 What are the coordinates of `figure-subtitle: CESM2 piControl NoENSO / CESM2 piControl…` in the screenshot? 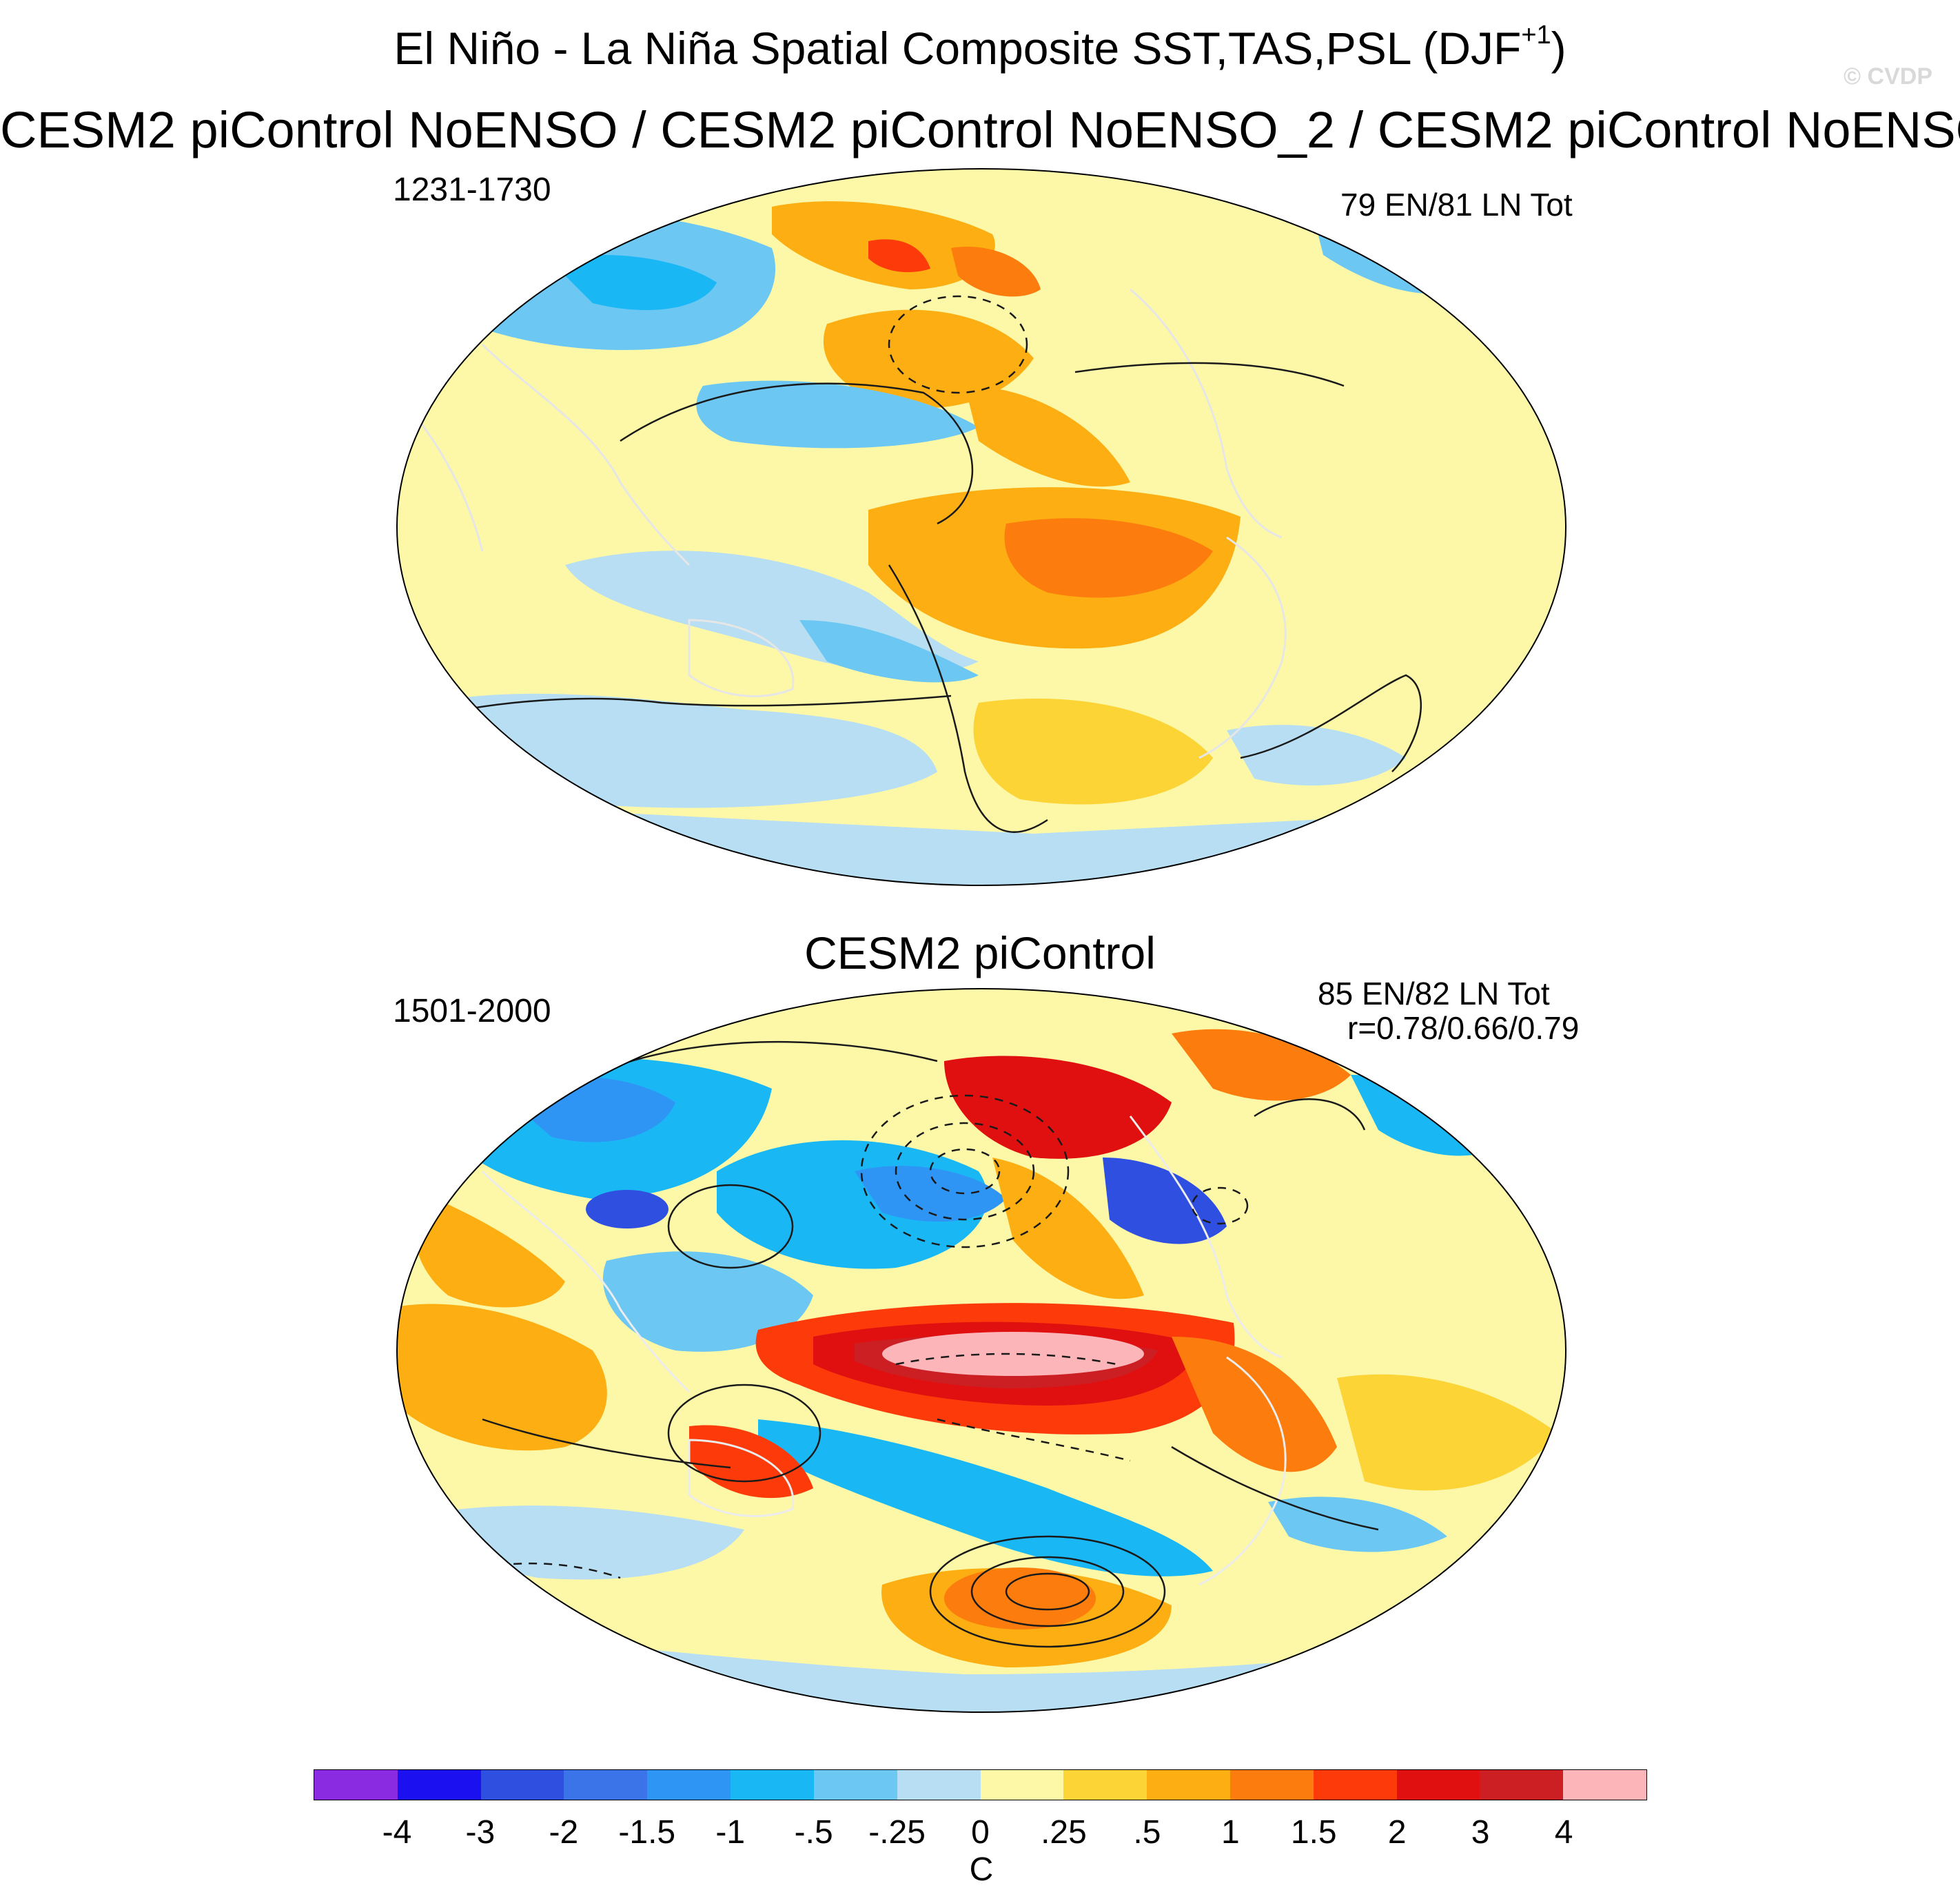 It's located at (980, 129).